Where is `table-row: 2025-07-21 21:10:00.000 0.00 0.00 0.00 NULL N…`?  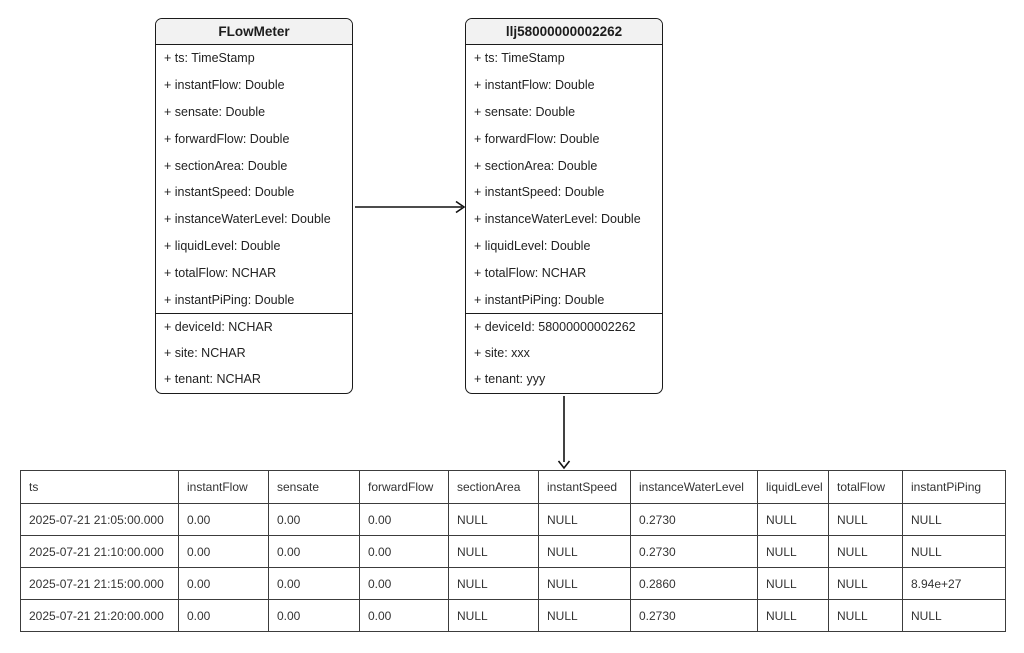
table-row: 2025-07-21 21:10:00.000 0.00 0.00 0.00 NULL N… is located at coordinates (513, 551).